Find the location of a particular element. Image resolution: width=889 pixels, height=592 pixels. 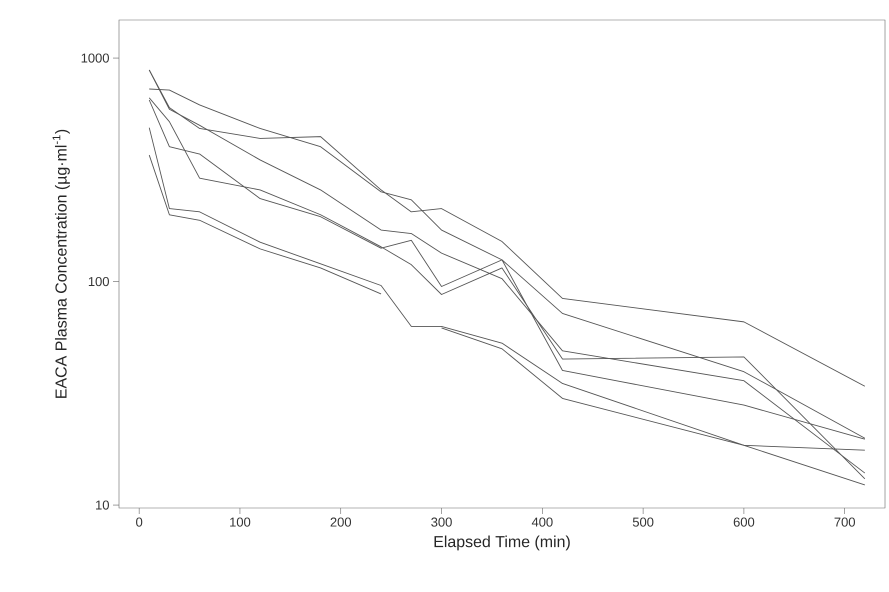

y-tick-label: 100 is located at coordinates (98, 281).